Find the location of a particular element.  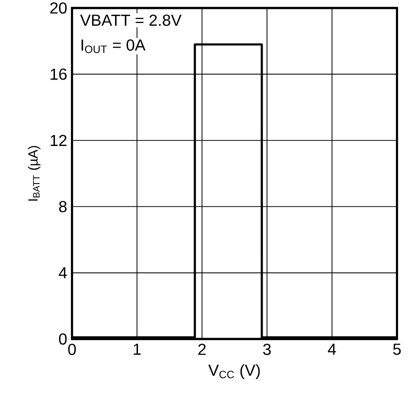

x-axis-title: V$_{CC}$ (V) is located at coordinates (234, 372).